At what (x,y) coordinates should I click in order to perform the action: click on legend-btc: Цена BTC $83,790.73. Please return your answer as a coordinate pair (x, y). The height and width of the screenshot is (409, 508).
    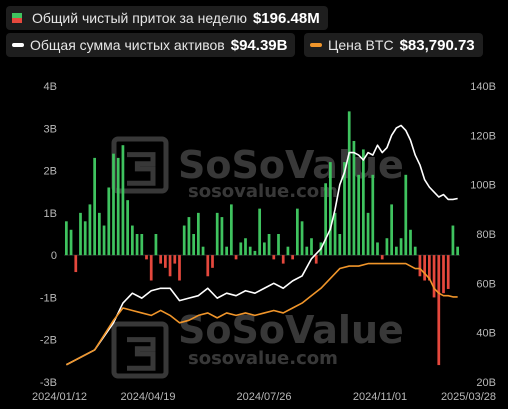
    Looking at the image, I should click on (393, 45).